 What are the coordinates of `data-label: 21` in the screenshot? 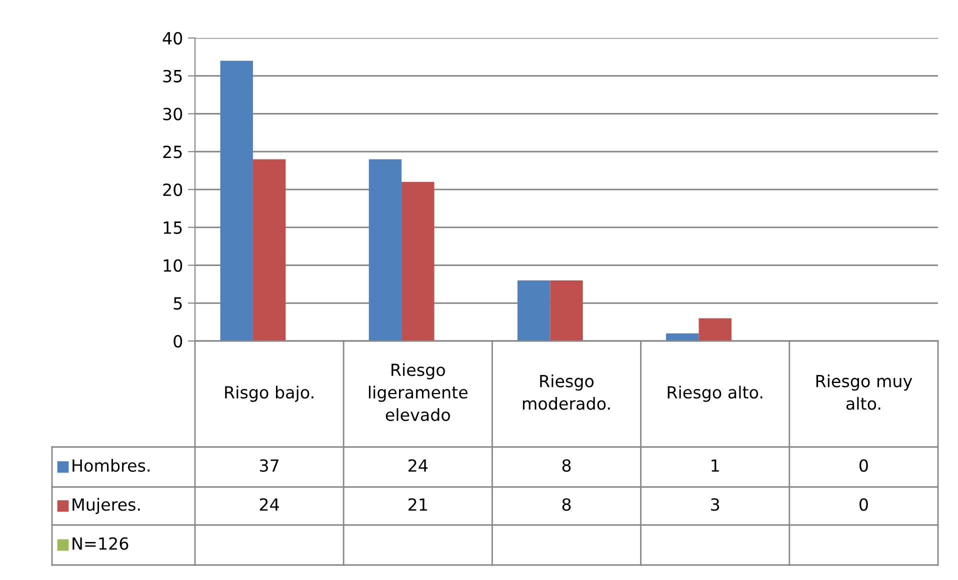 It's located at (417, 504).